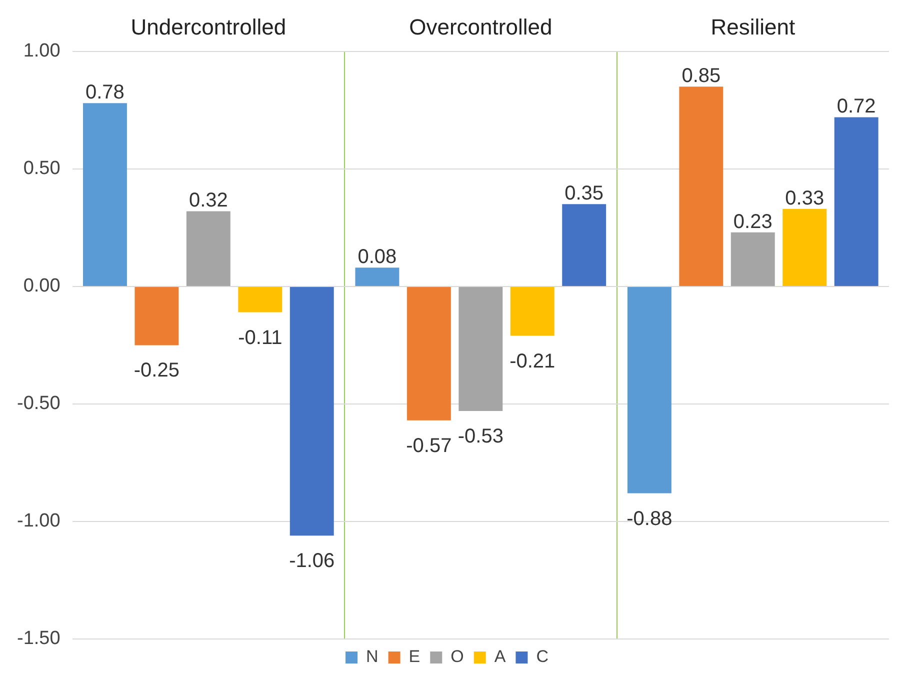 This screenshot has width=899, height=676. Describe the element at coordinates (752, 221) in the screenshot. I see `data-label: 0.23` at that location.